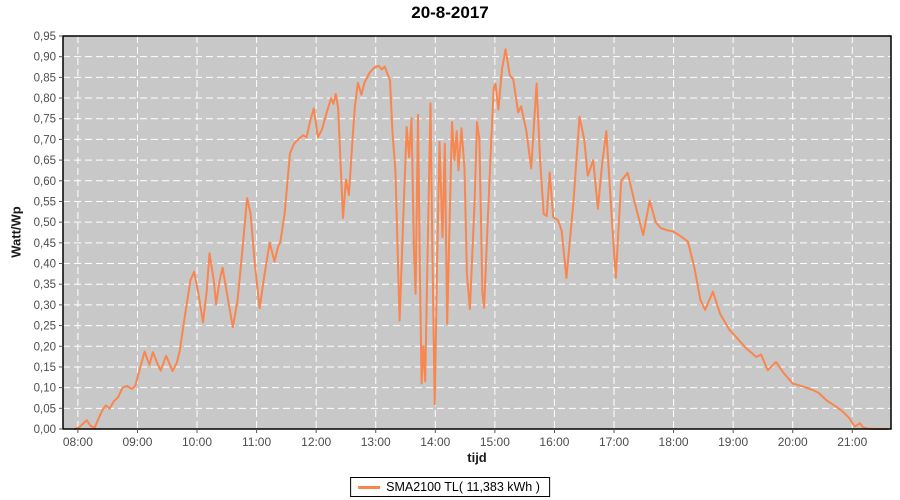 This screenshot has height=500, width=900. I want to click on y-tick-label: 0,20, so click(45, 347).